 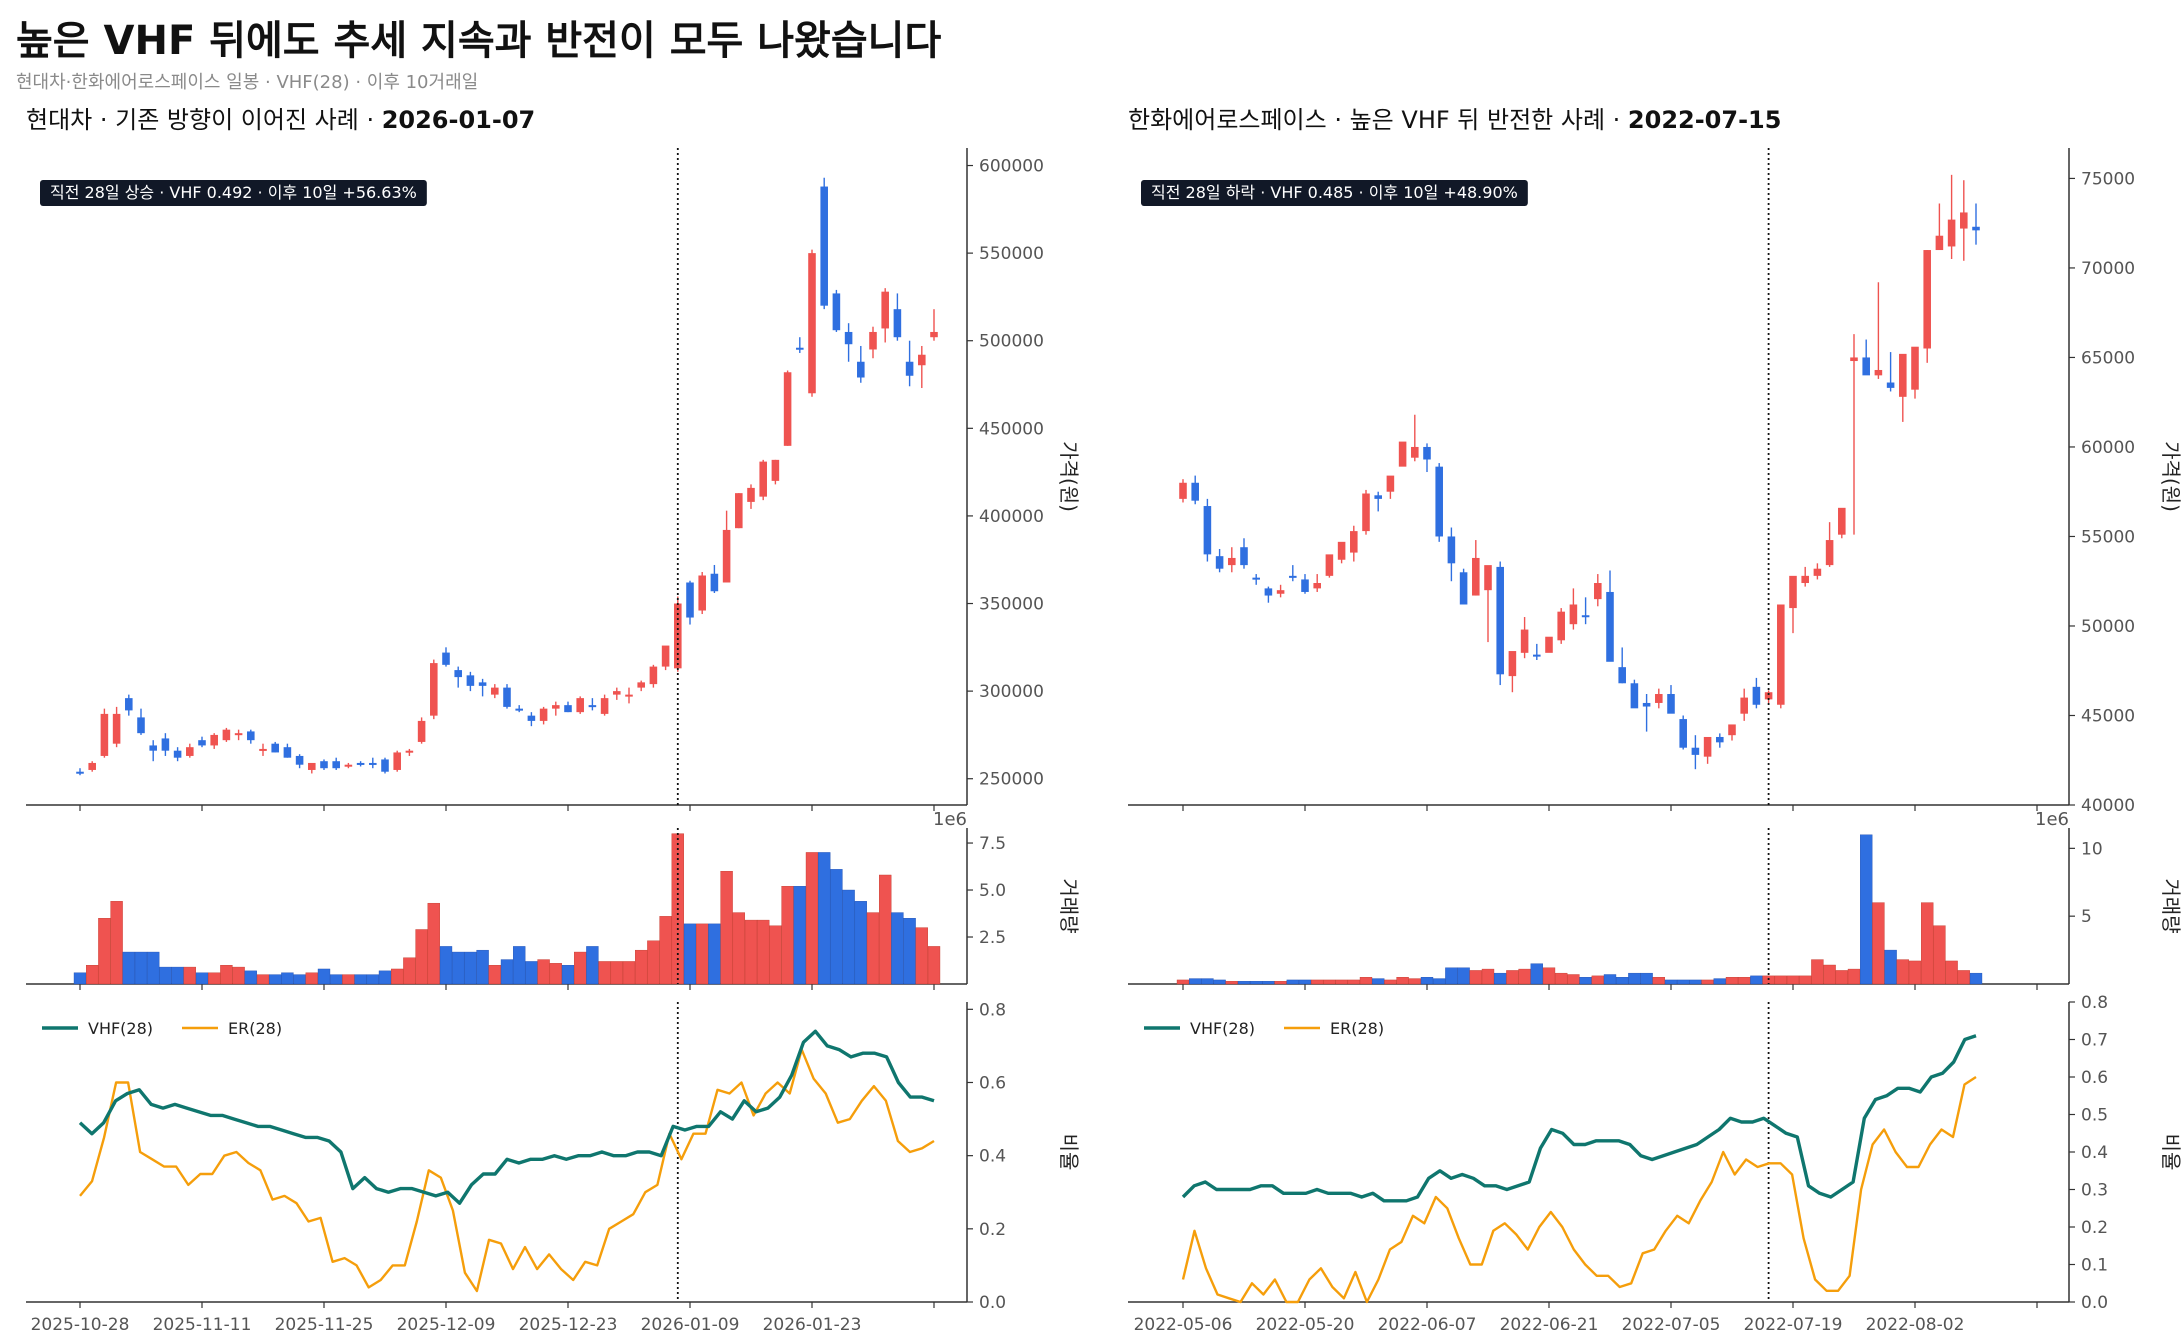 What do you see at coordinates (2052, 819) in the screenshot?
I see `volume-offset-label: 1e6` at bounding box center [2052, 819].